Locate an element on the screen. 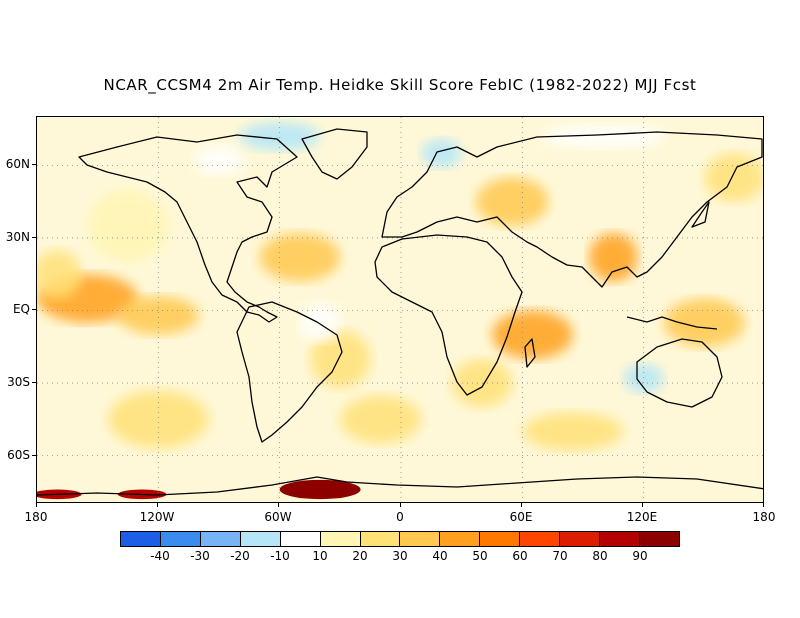 Image resolution: width=800 pixels, height=618 pixels. antarctica-coastline is located at coordinates (400, 486).